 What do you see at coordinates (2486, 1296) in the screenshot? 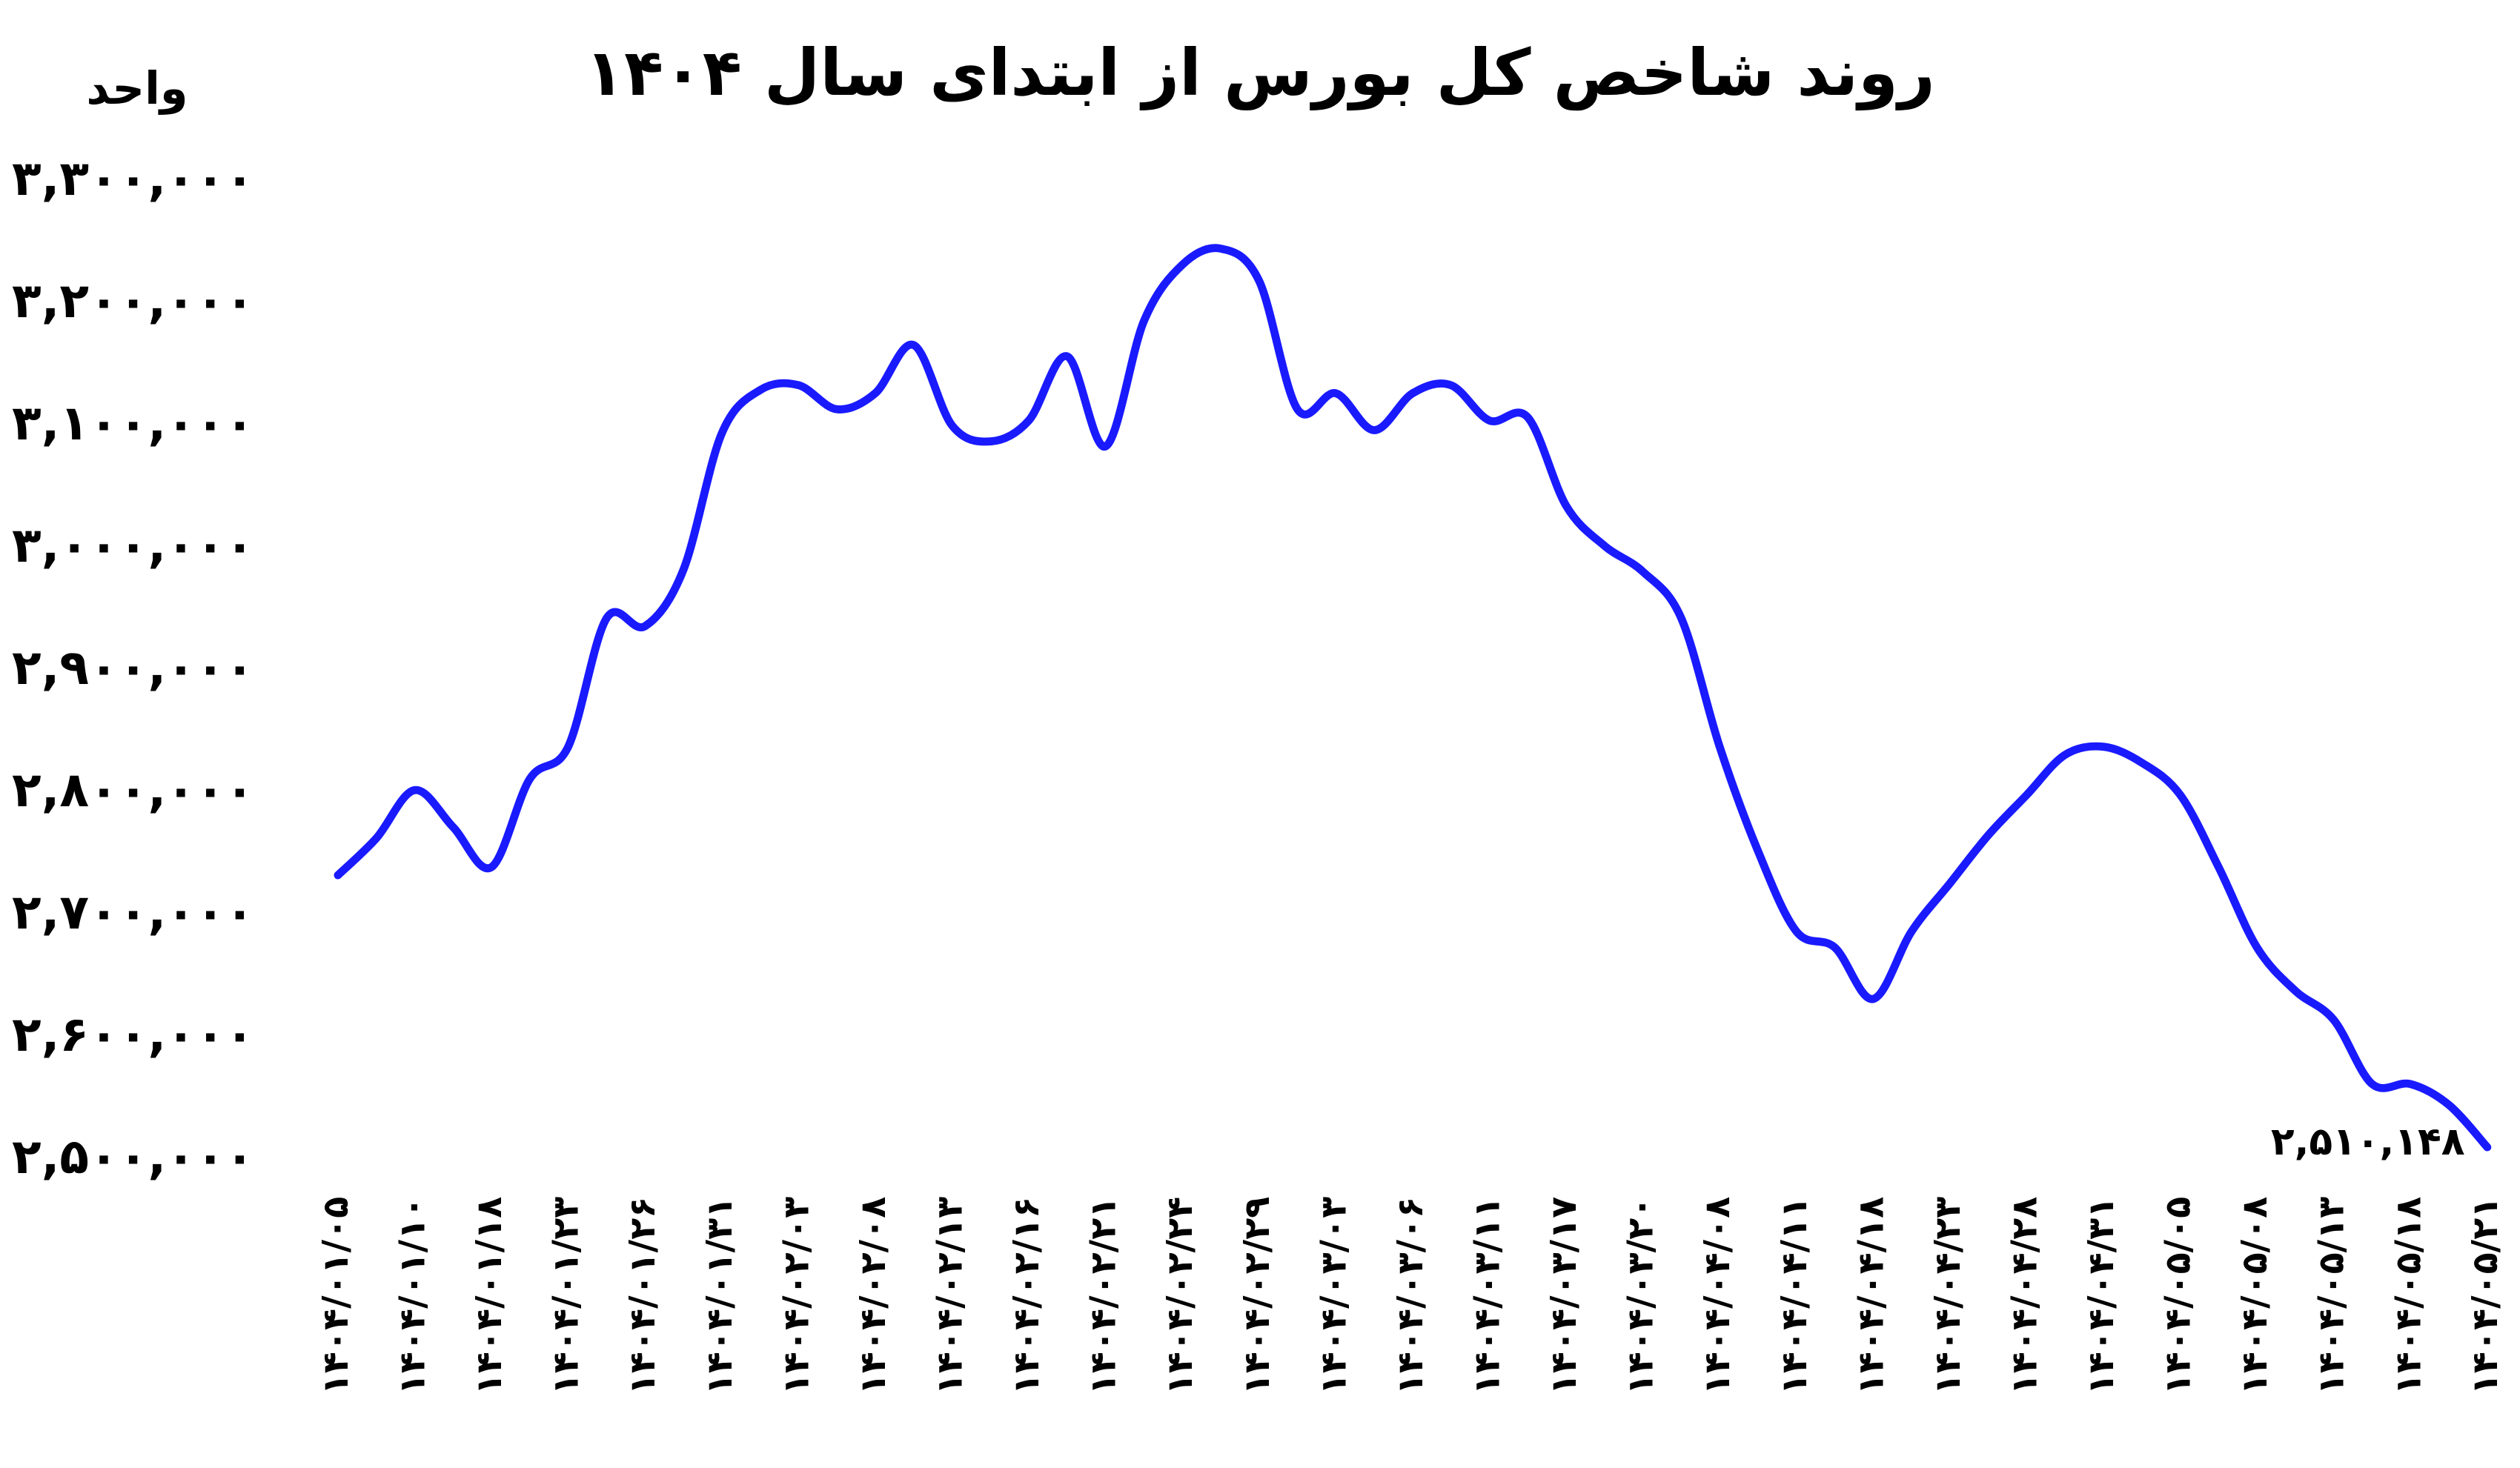
I see `x-tick-label: ۱۴۰۴/۰۵/۲۱` at bounding box center [2486, 1296].